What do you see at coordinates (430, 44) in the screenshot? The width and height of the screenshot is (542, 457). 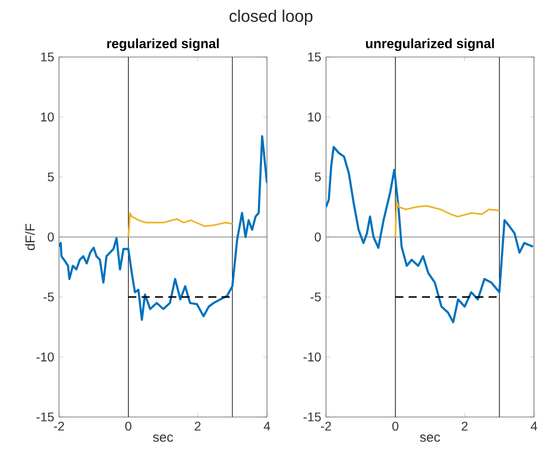 I see `chart-title: unregularized signal` at bounding box center [430, 44].